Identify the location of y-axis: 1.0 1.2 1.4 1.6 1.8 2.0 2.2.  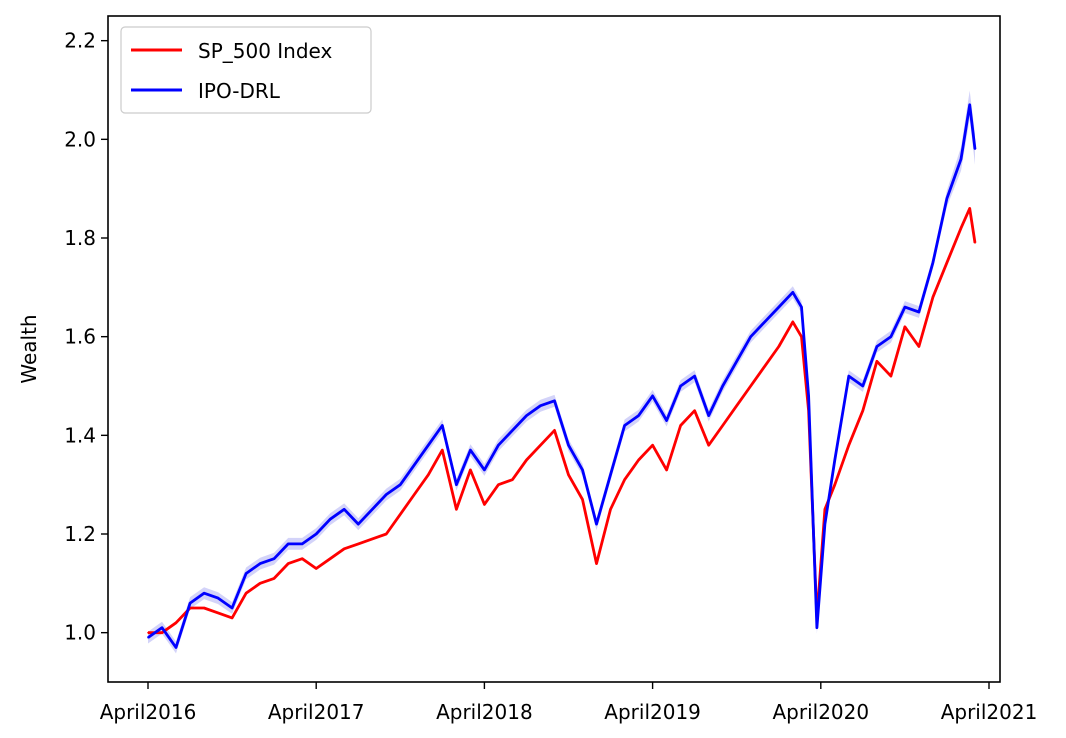
(86, 337).